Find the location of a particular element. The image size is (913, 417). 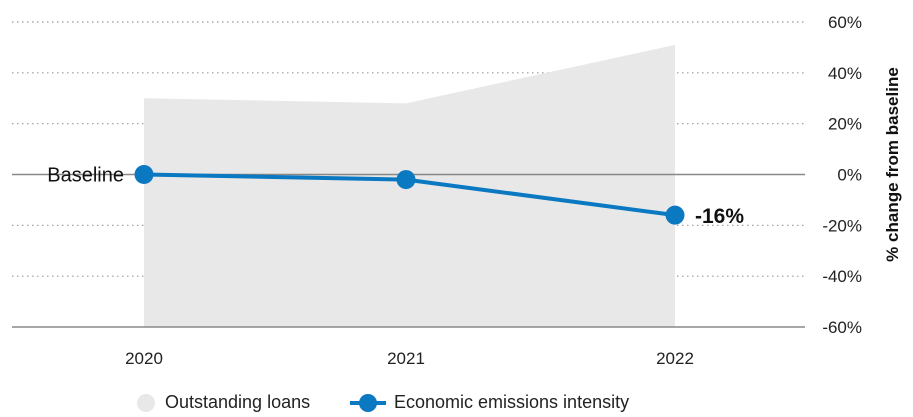

y-tick-label--60: -60% is located at coordinates (842, 327).